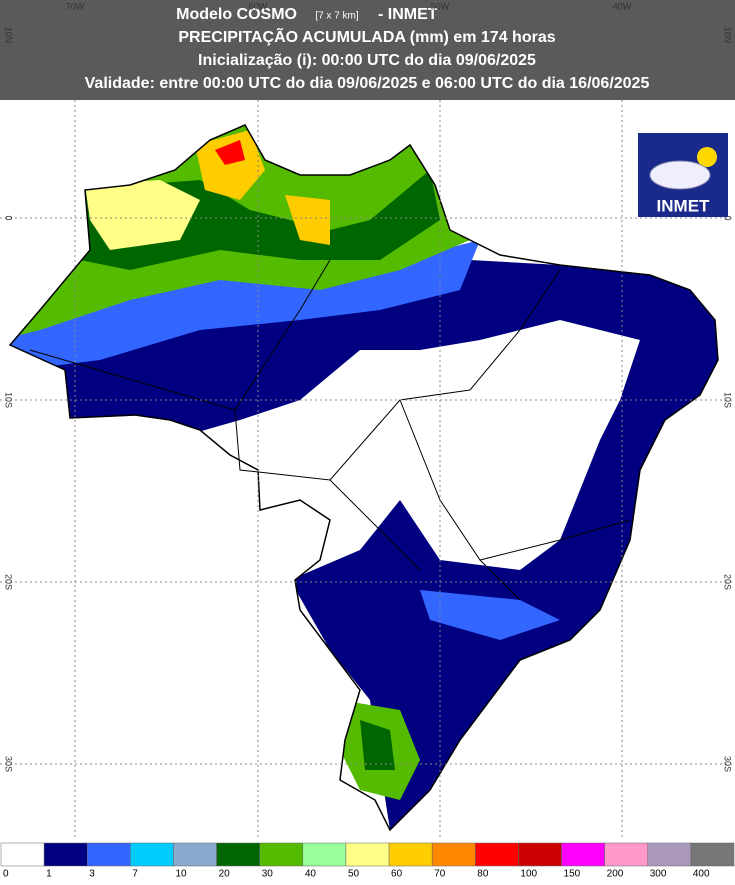  Describe the element at coordinates (258, 6) in the screenshot. I see `longitude-label: 60W` at that location.